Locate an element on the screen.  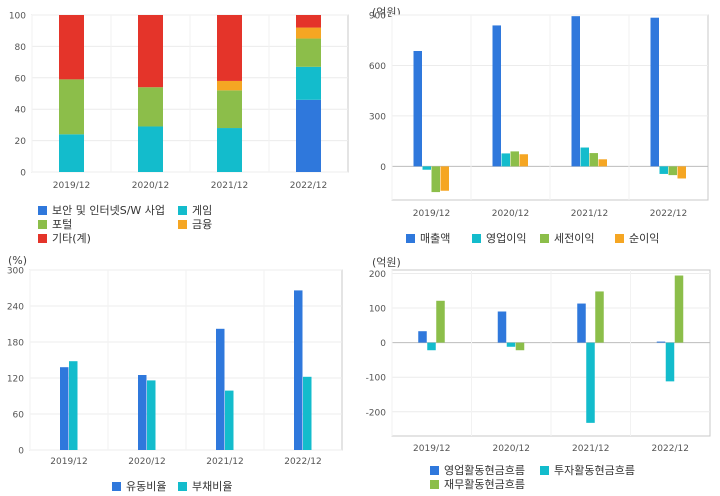
legend-item: 게임 is located at coordinates (195, 210).